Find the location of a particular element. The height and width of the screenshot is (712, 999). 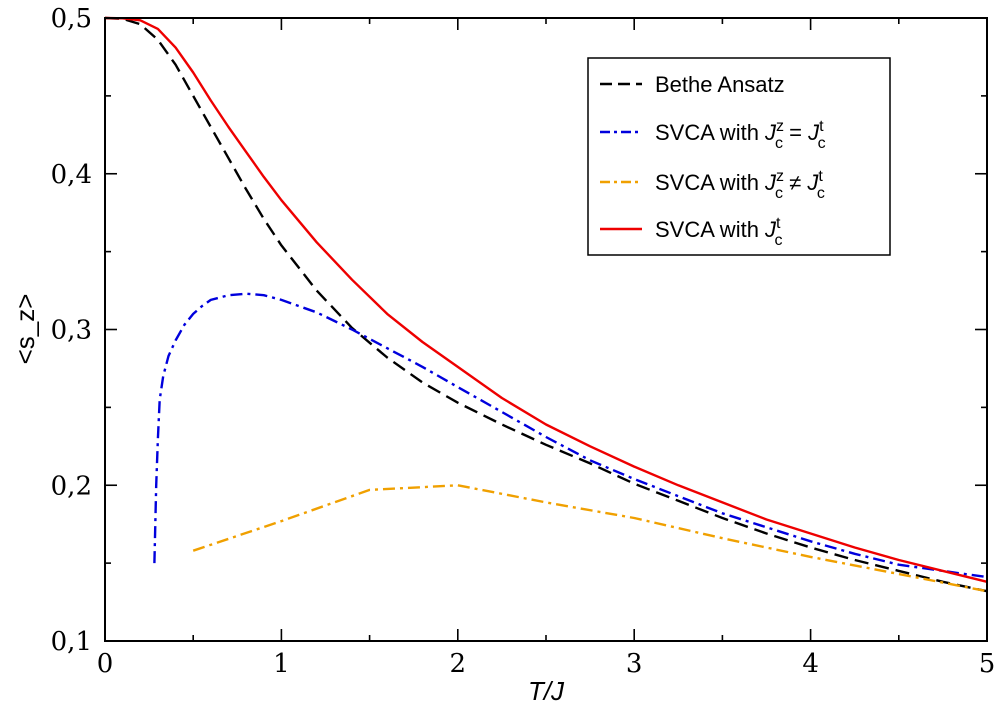

x-tick-label: 2 is located at coordinates (458, 664).